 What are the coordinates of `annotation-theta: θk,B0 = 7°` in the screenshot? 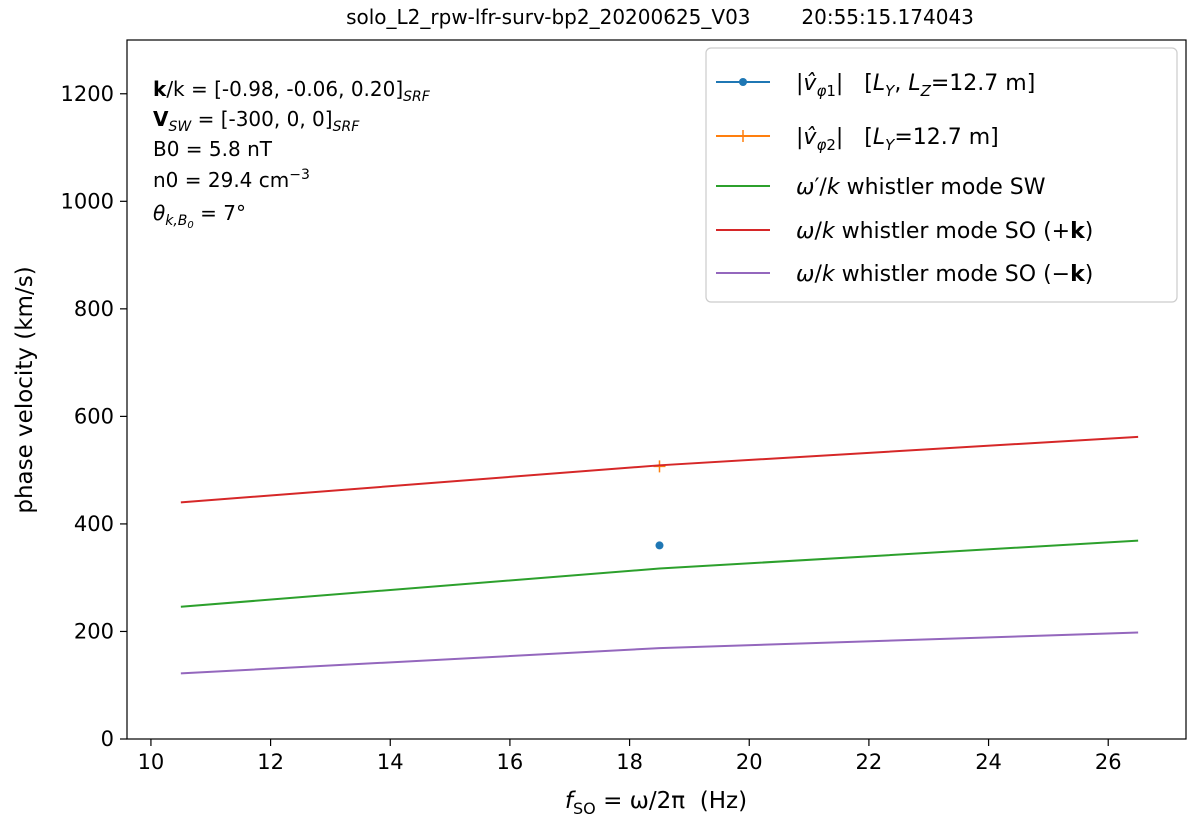 It's located at (199, 216).